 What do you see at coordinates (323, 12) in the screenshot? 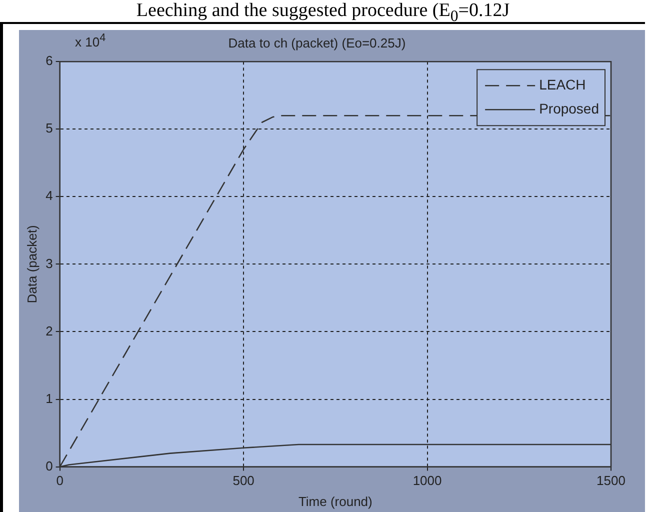
I see `text: Leeching and the suggested procedure (E$_{0}$=0.12J` at bounding box center [323, 12].